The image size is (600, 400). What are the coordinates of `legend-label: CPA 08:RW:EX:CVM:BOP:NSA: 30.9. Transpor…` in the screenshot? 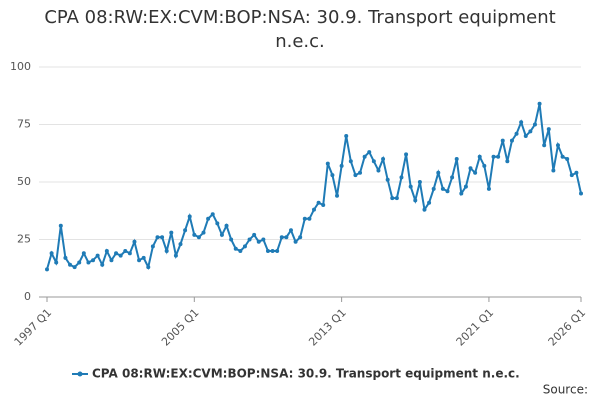 It's located at (306, 374).